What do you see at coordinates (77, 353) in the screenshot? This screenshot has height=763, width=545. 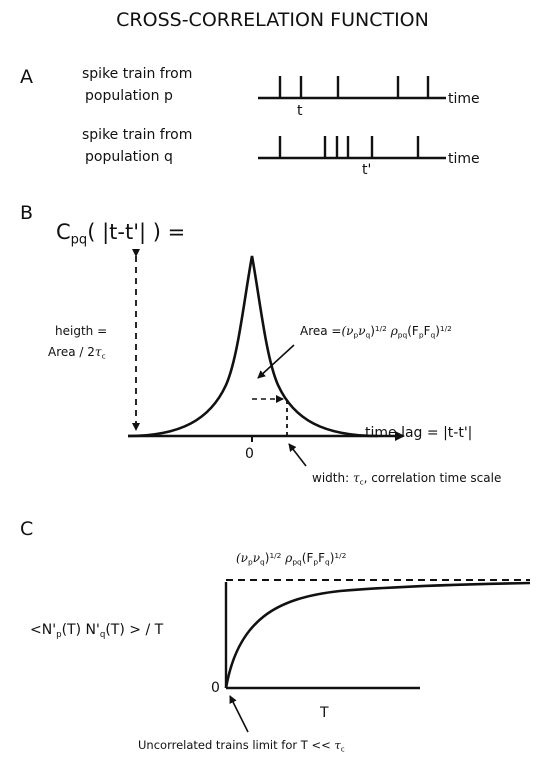 I see `height-label-line2: Area / 2τc` at bounding box center [77, 353].